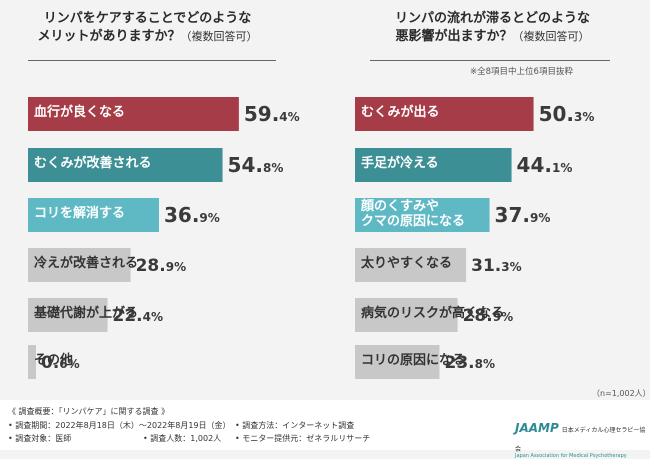 This screenshot has height=459, width=650. I want to click on right-title-suffix: （複数回答可）, so click(551, 36).